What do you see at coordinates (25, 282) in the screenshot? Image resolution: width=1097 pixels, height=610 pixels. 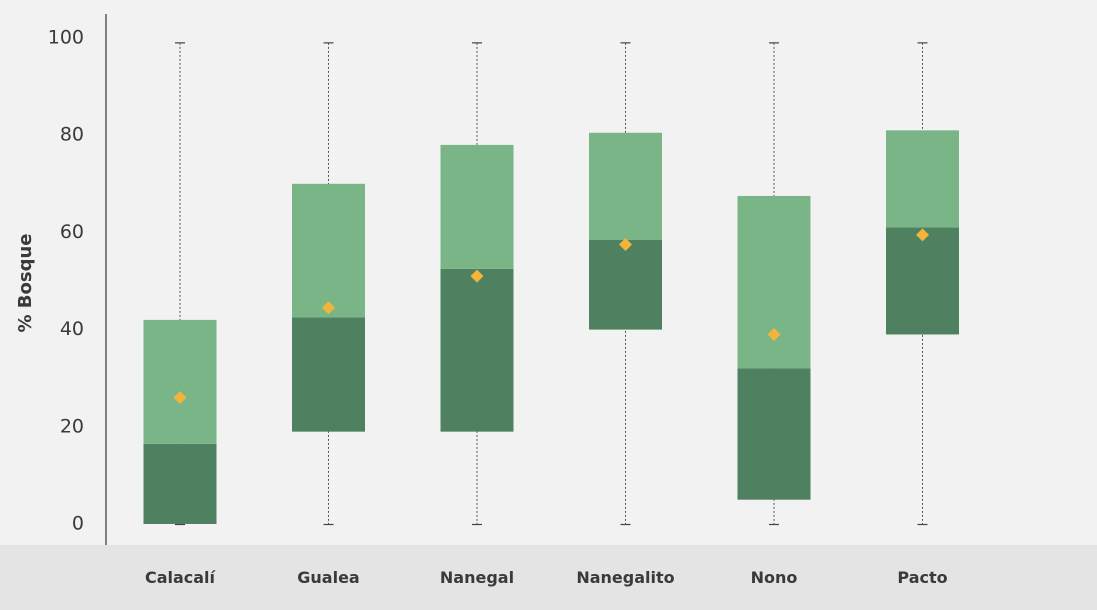 I see `y-axis-label: % Bosque` at bounding box center [25, 282].